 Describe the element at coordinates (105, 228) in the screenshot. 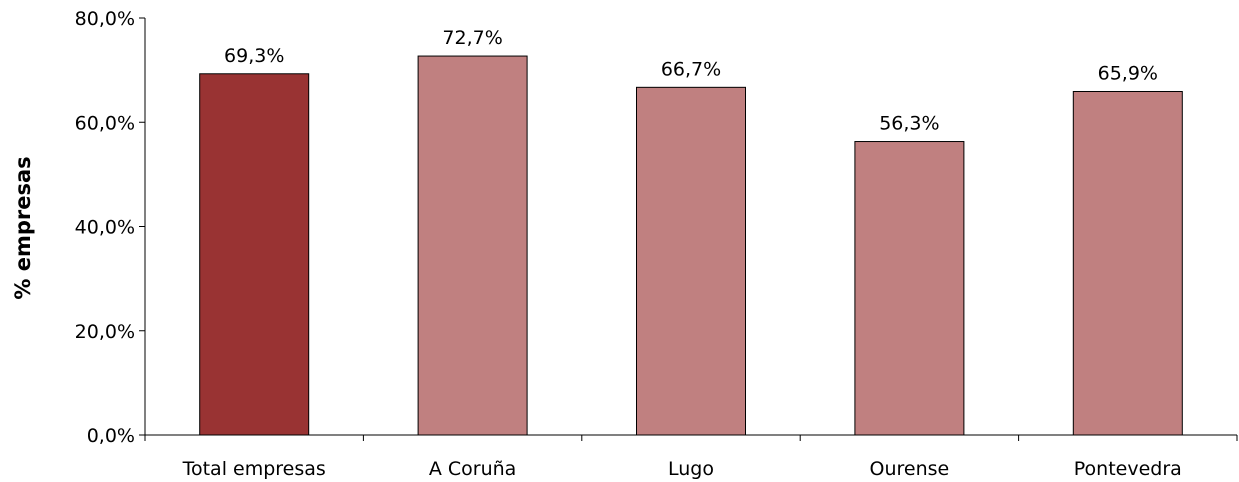

I see `y-tick-label: 40,0%` at that location.